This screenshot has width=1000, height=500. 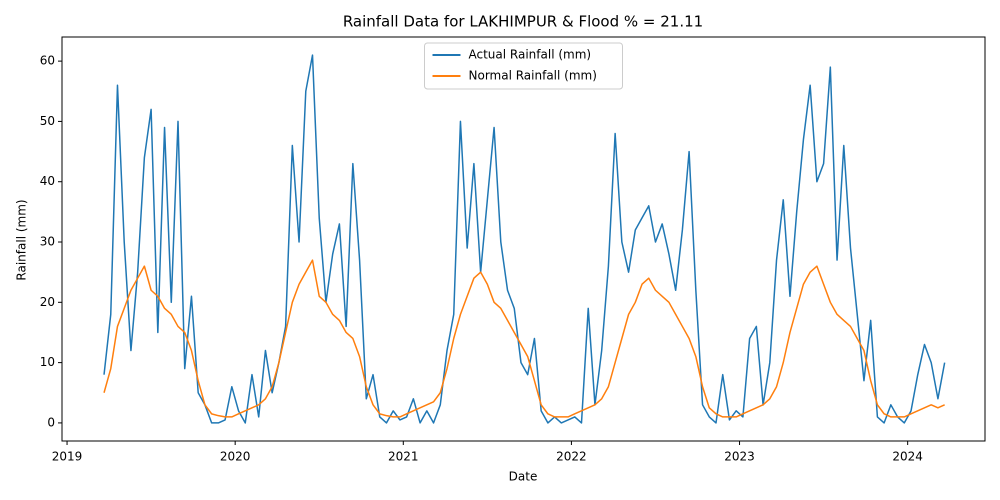 I want to click on y-tick-label: 20, so click(x=47, y=302).